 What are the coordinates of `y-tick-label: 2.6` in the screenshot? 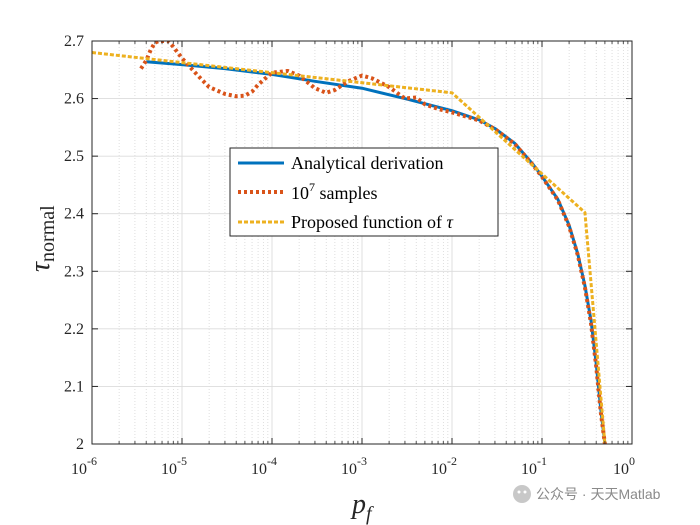 It's located at (74, 99).